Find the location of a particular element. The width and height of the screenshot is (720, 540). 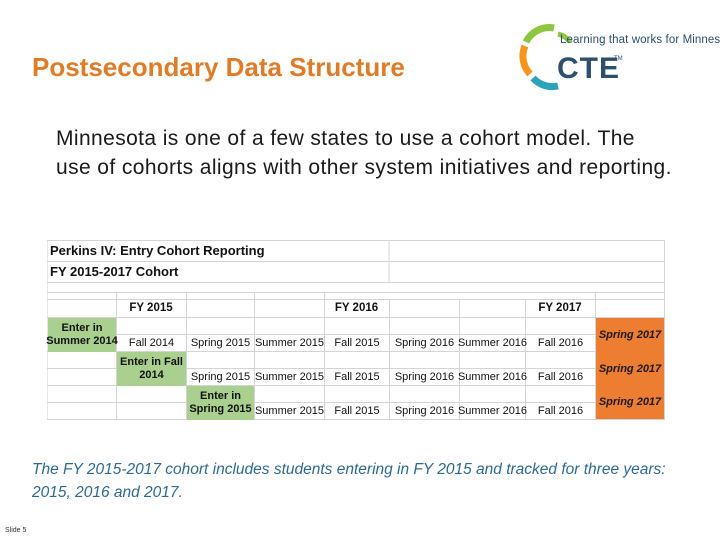

entry-label-line2: 2014 is located at coordinates (151, 375).